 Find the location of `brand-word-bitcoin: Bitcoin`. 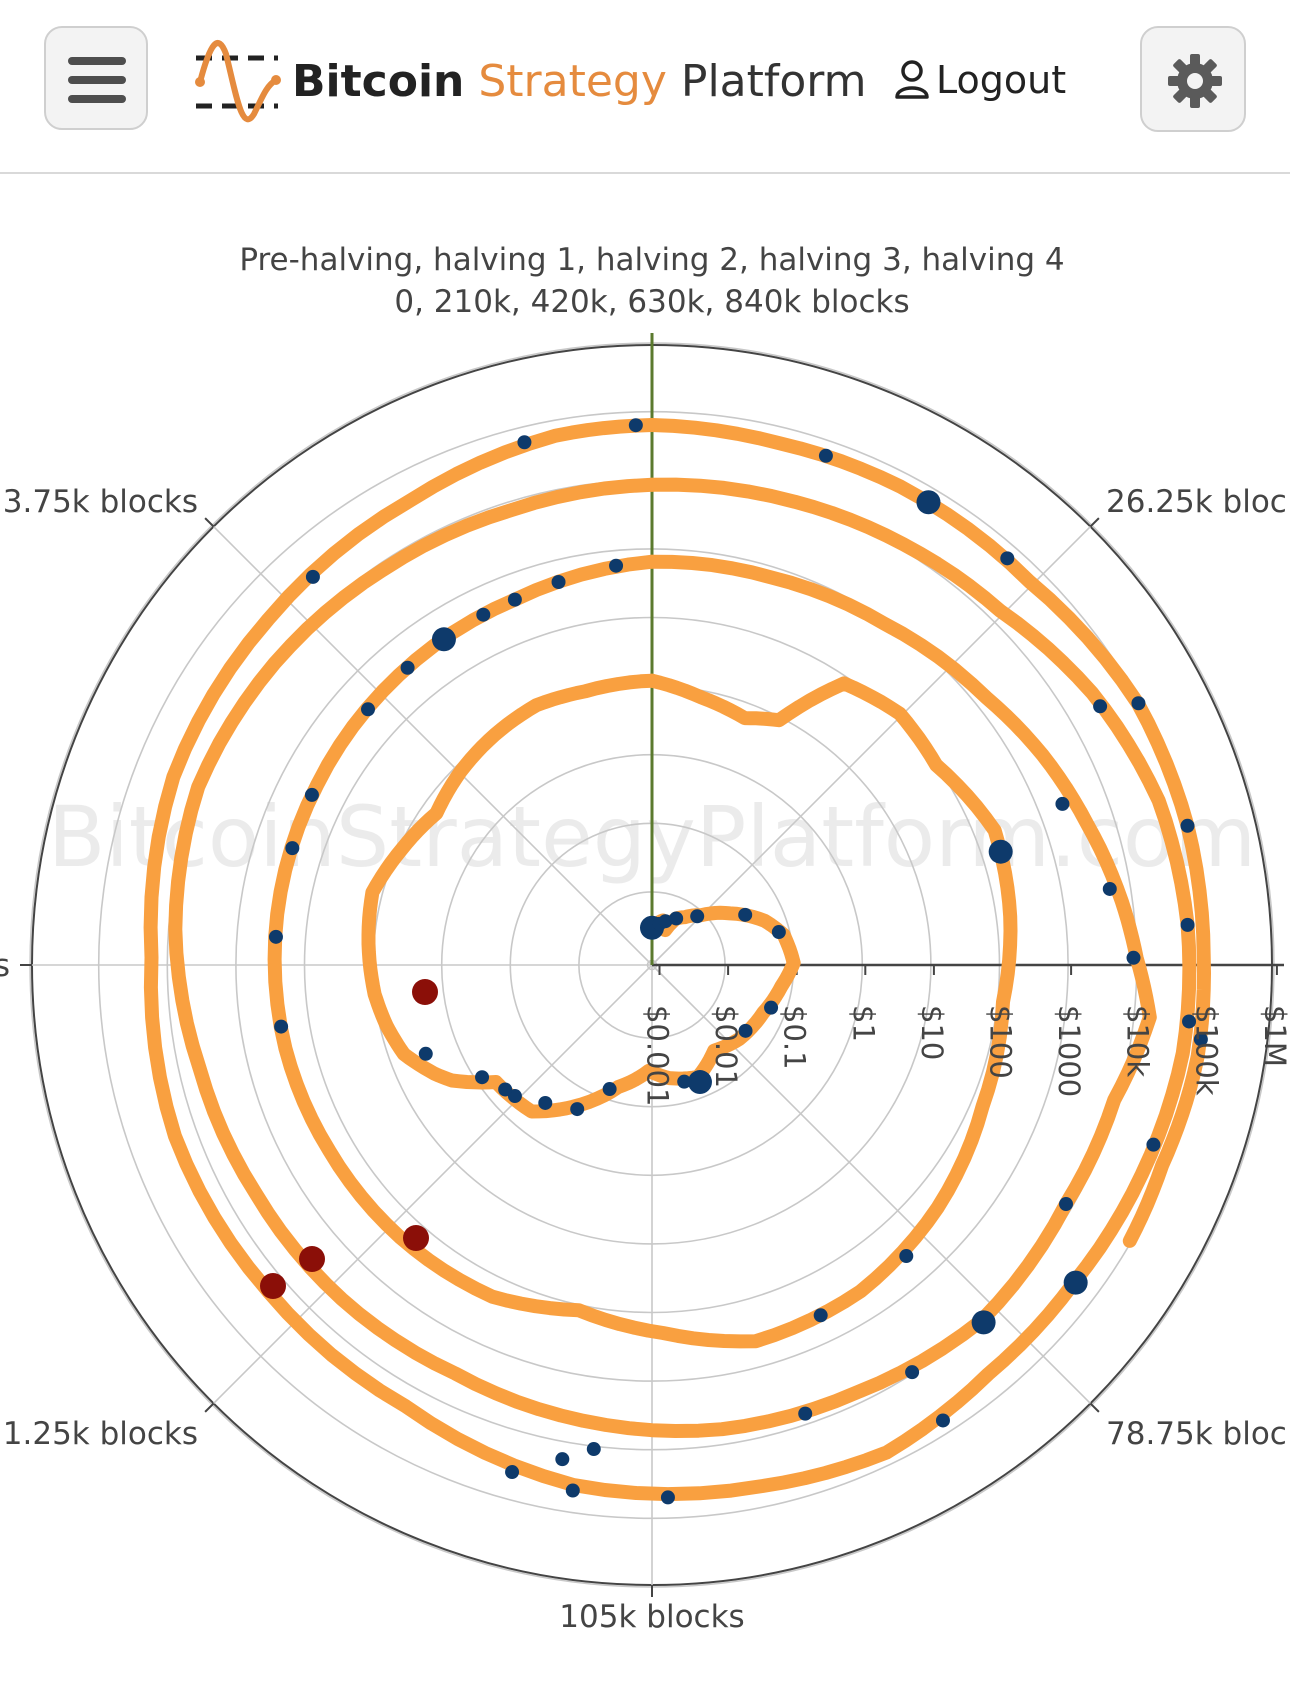

brand-word-bitcoin: Bitcoin is located at coordinates (378, 81).